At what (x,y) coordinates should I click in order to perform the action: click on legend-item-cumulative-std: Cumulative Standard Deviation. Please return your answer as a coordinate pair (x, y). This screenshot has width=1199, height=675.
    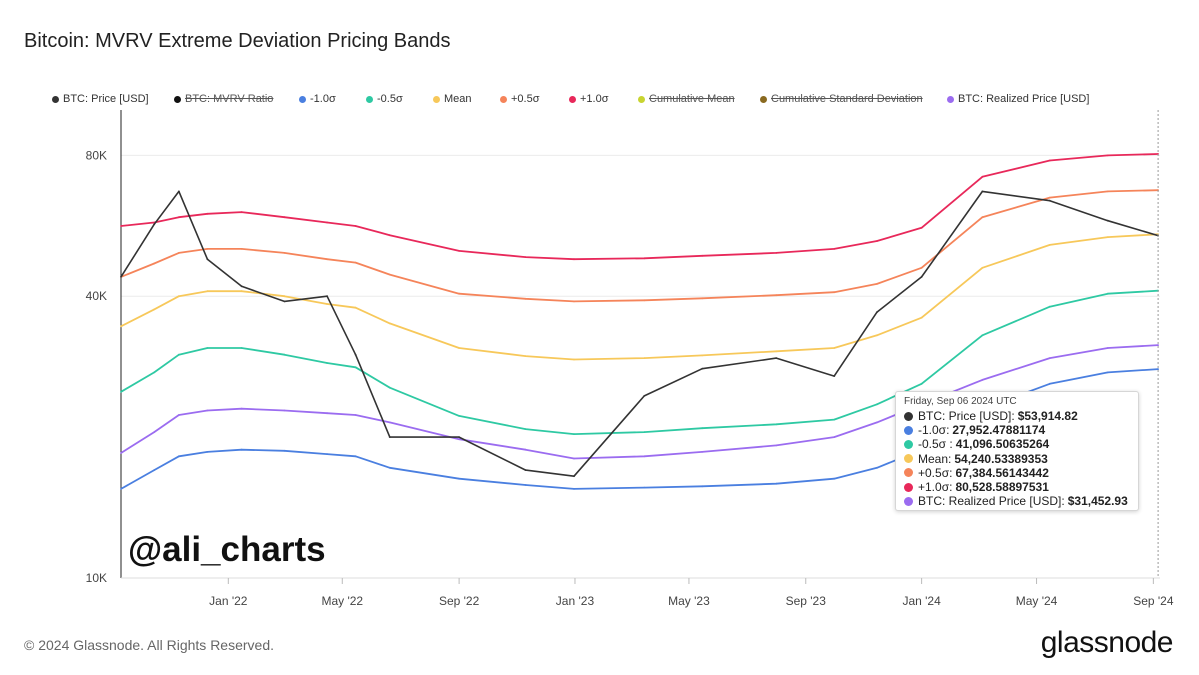
    Looking at the image, I should click on (841, 99).